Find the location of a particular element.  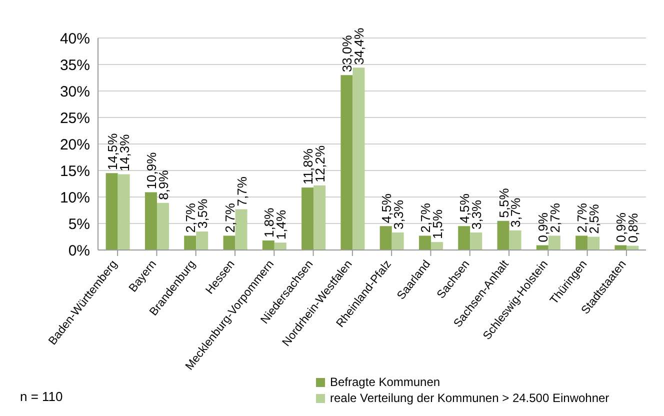

y-tick-label: 40% is located at coordinates (75, 39).